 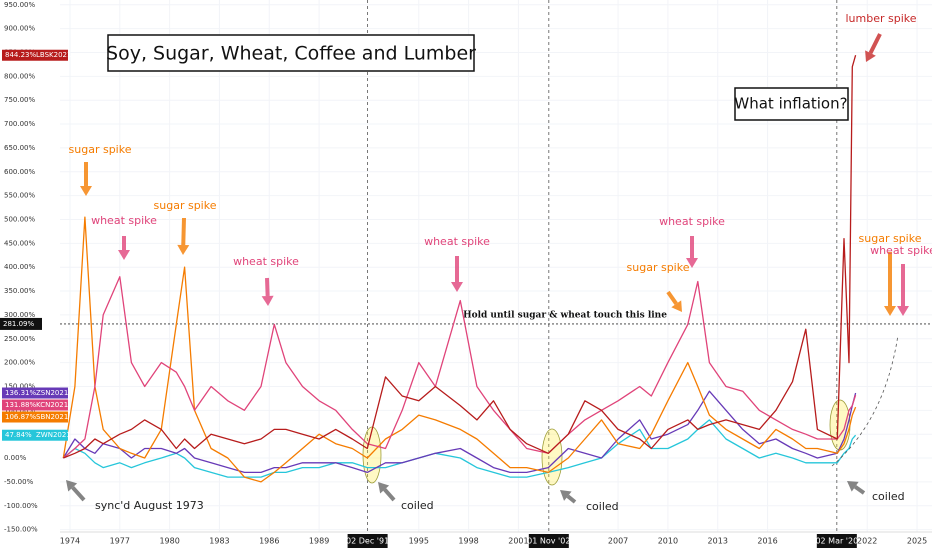 I want to click on x-tick-label: 1980, so click(x=169, y=541).